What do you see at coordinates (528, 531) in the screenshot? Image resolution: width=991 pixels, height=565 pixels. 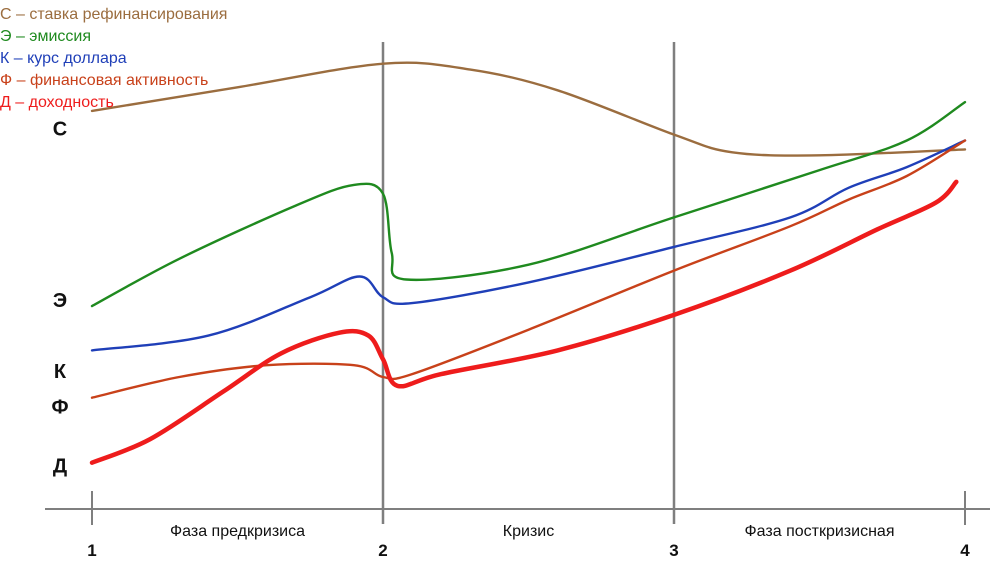 I see `phase-label: Кризис` at bounding box center [528, 531].